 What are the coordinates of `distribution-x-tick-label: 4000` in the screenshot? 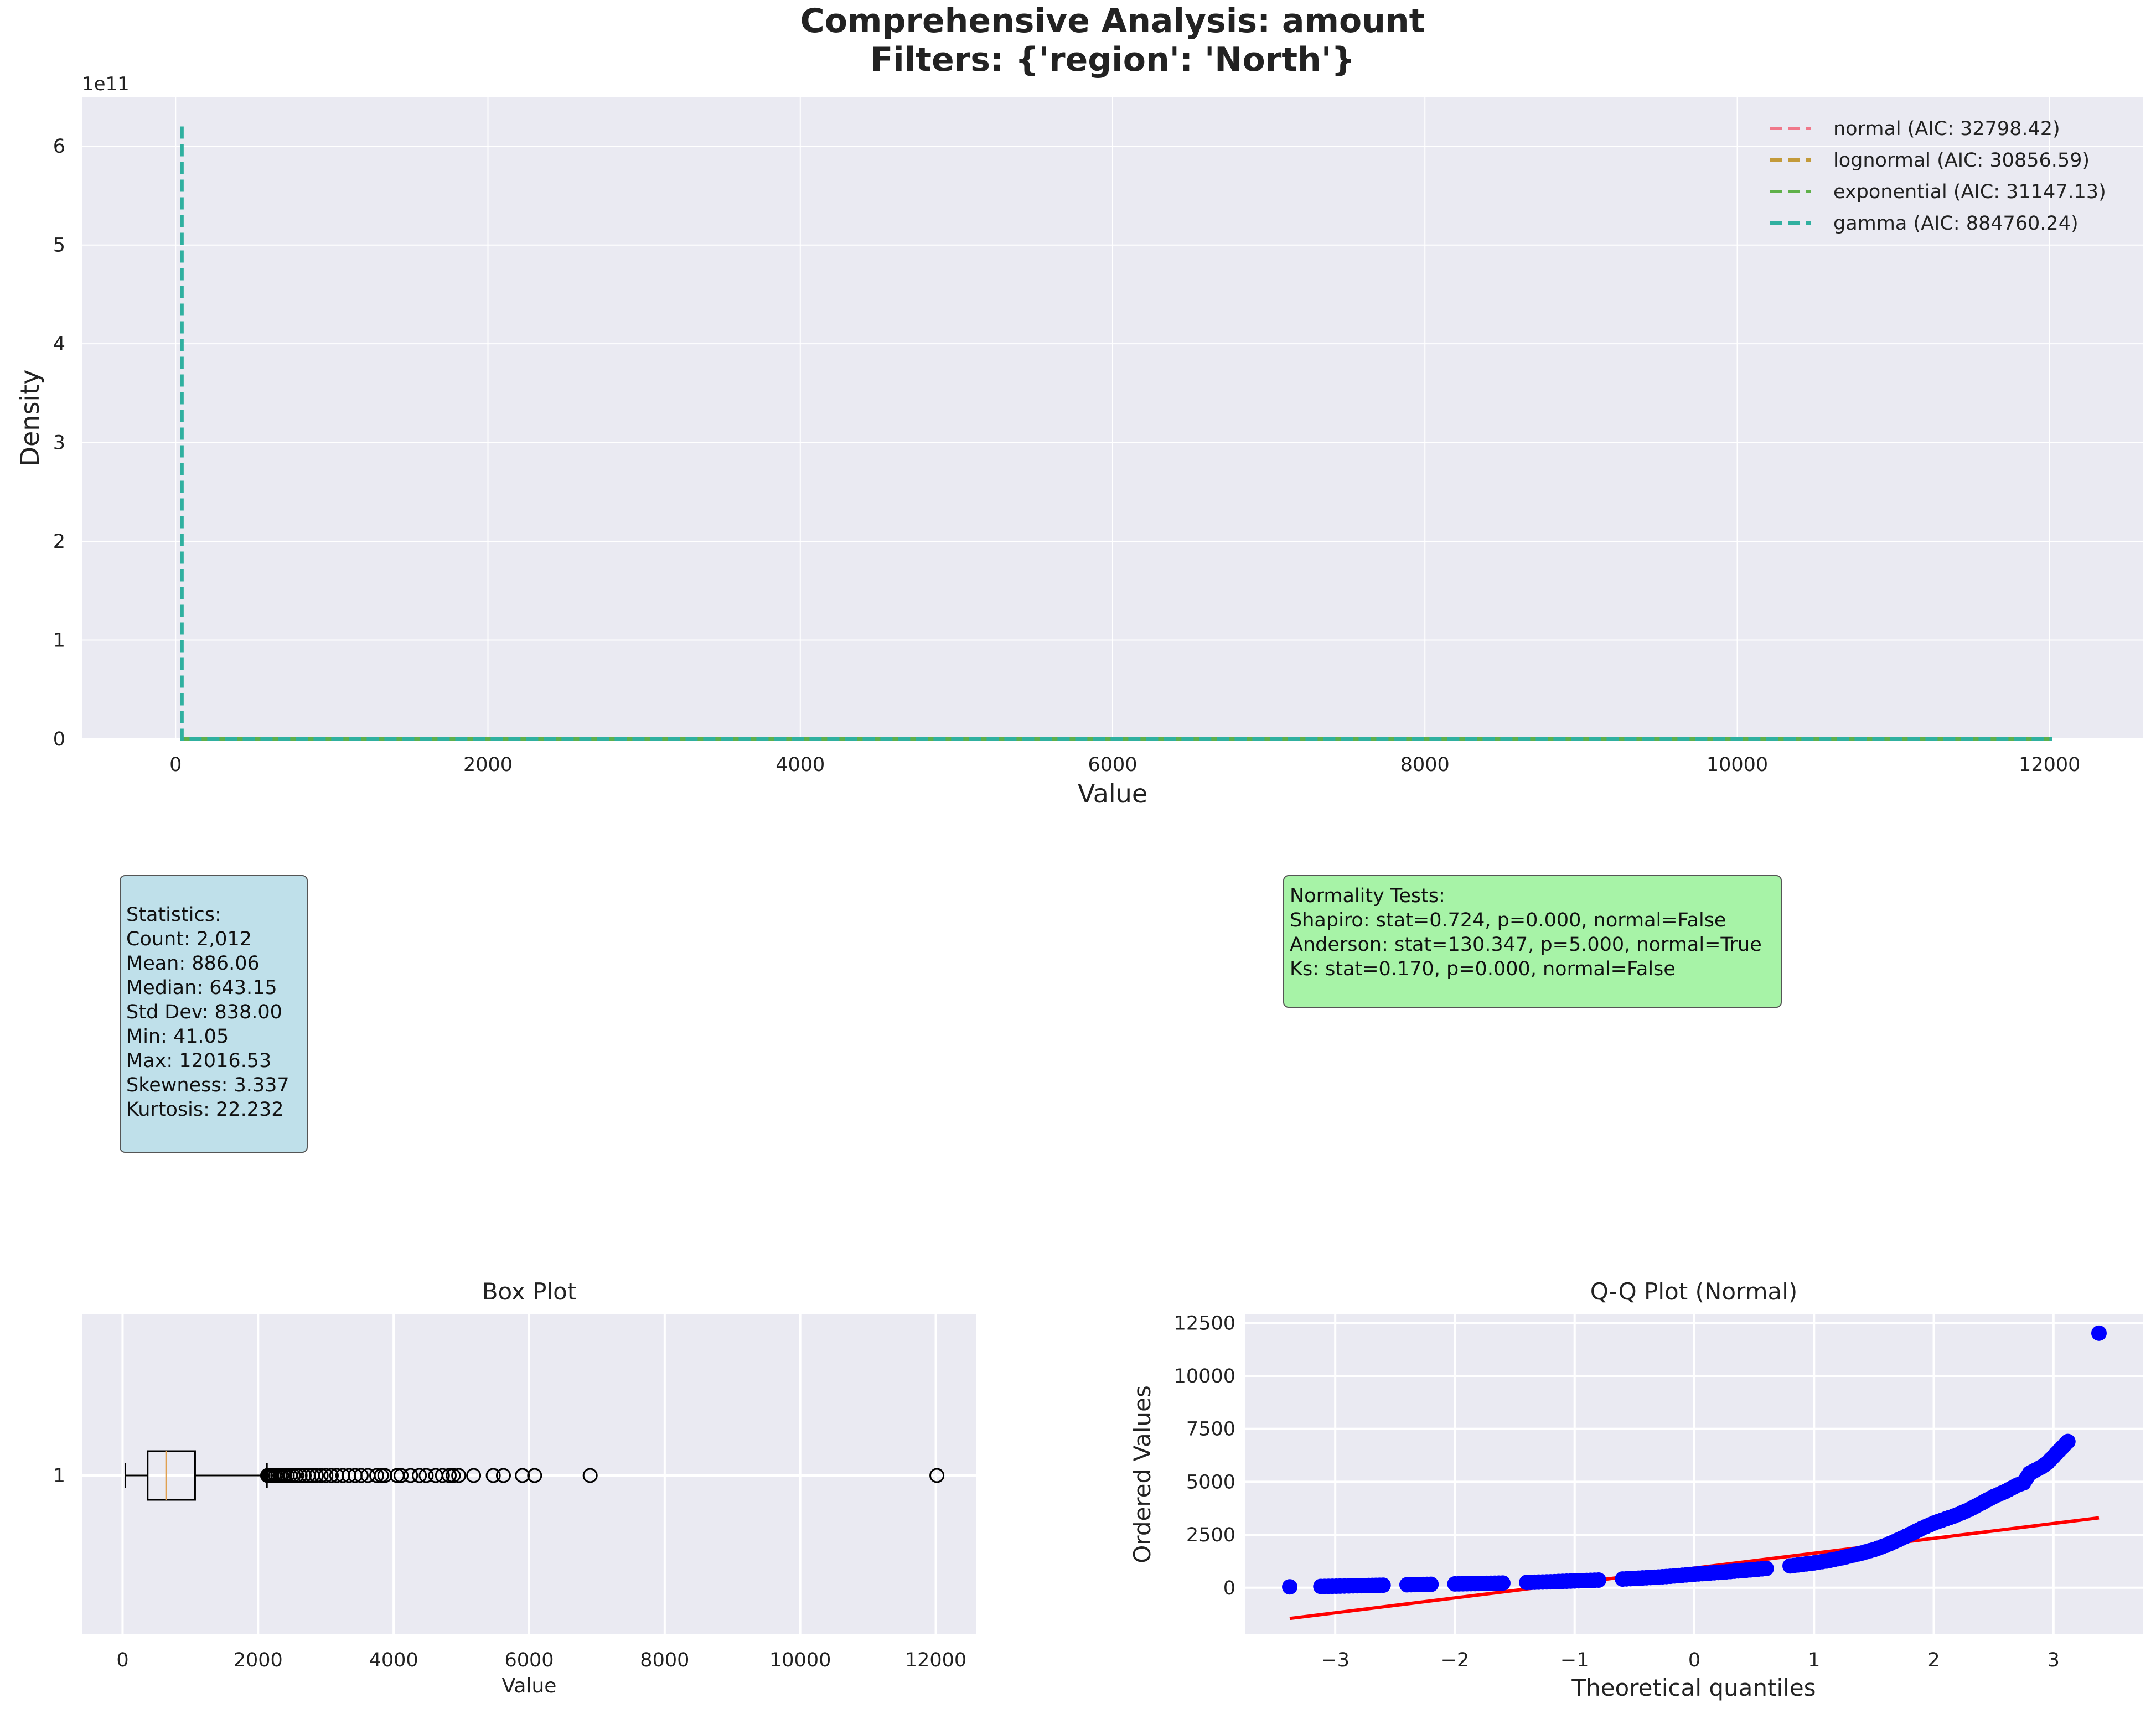 It's located at (800, 765).